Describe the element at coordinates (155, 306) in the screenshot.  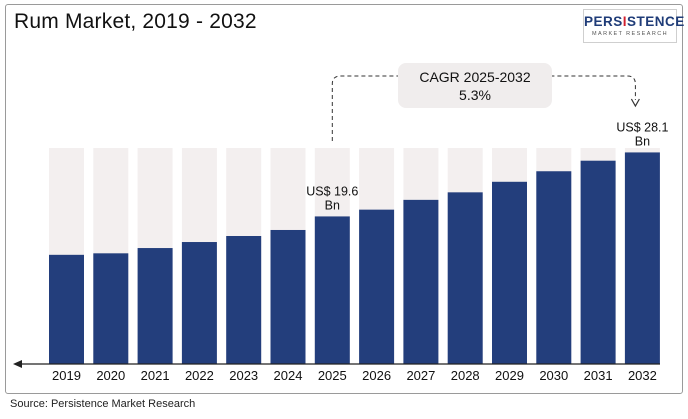
I see `bar-2021` at that location.